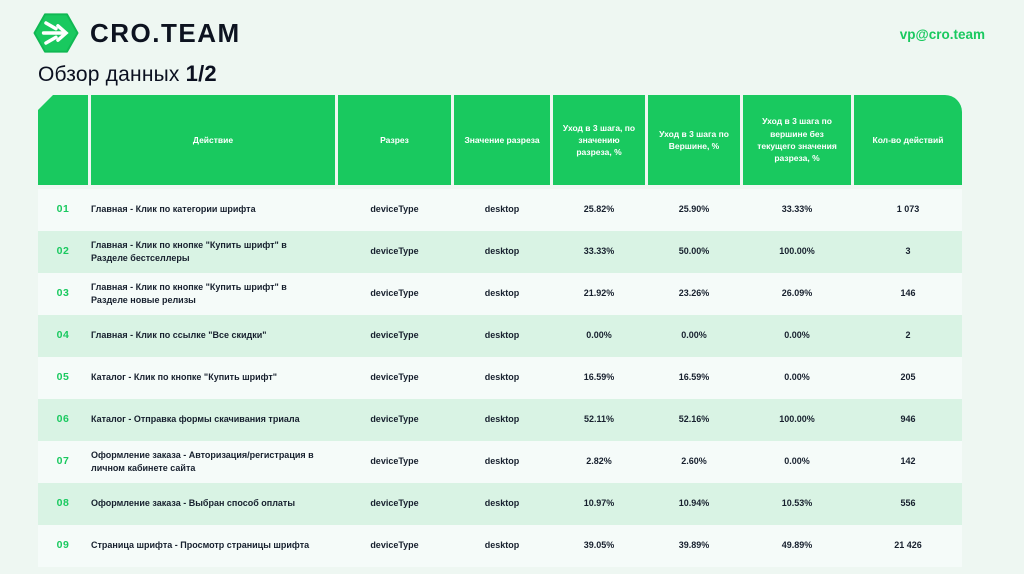 This screenshot has width=1024, height=574. What do you see at coordinates (694, 545) in the screenshot?
I see `churn-by-top-cell: 39.89%` at bounding box center [694, 545].